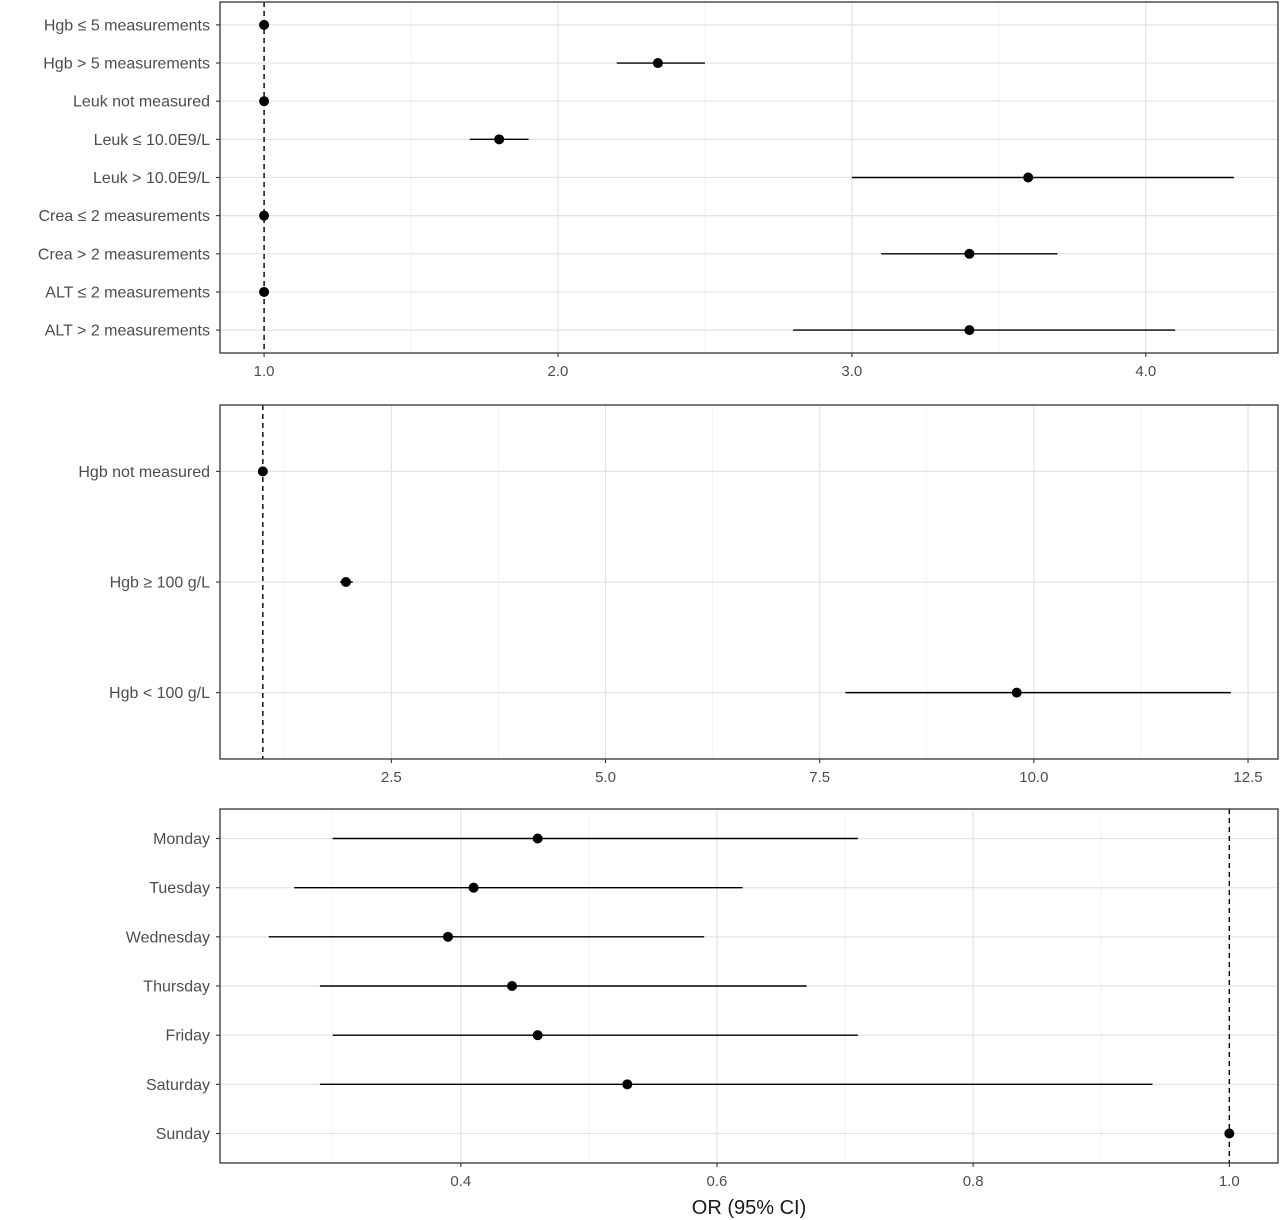  Describe the element at coordinates (1145, 371) in the screenshot. I see `x-tick-label: 4.0` at that location.